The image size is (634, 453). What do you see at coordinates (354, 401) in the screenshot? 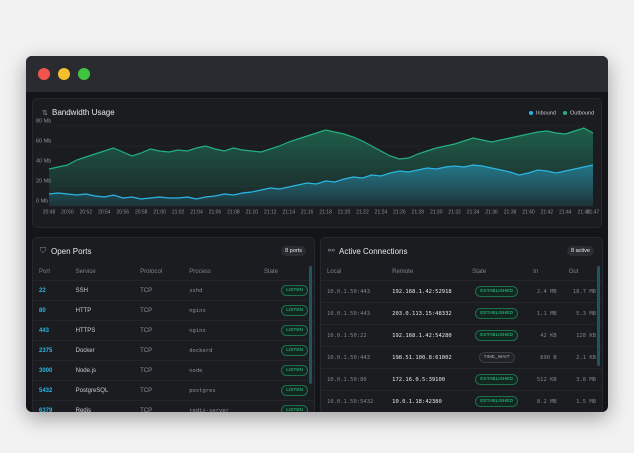
I see `cell: 10.0.1.50:5432` at bounding box center [354, 401].